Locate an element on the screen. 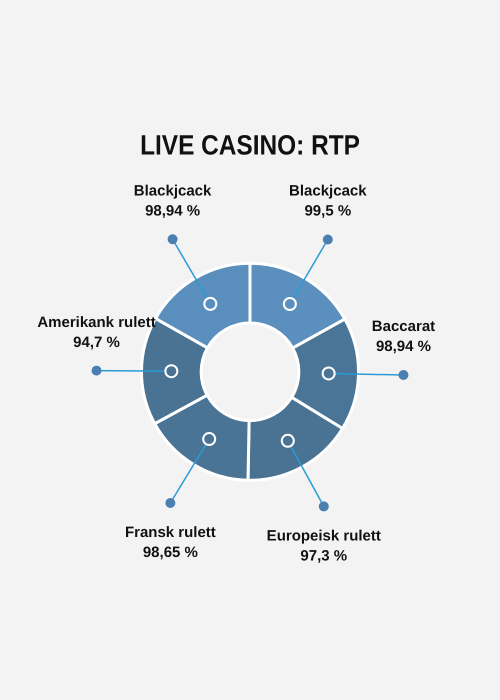 This screenshot has width=500, height=700. data-label: 94,7 % is located at coordinates (96, 342).